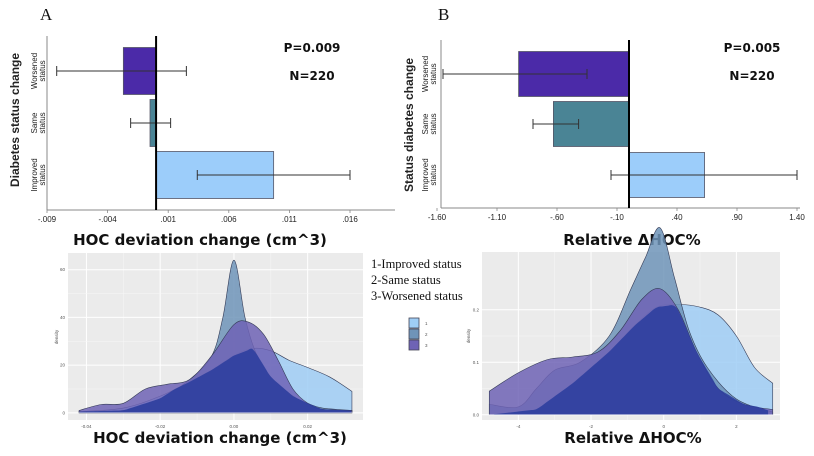 This screenshot has height=456, width=814. I want to click on x-tick-label: -.60, so click(557, 217).